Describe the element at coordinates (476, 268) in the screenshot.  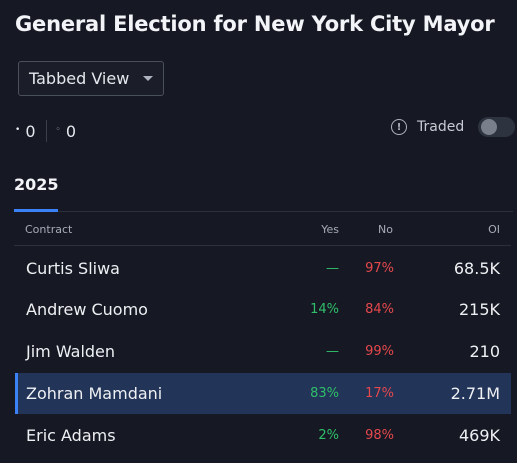
I see `open-interest: 68.5K` at that location.